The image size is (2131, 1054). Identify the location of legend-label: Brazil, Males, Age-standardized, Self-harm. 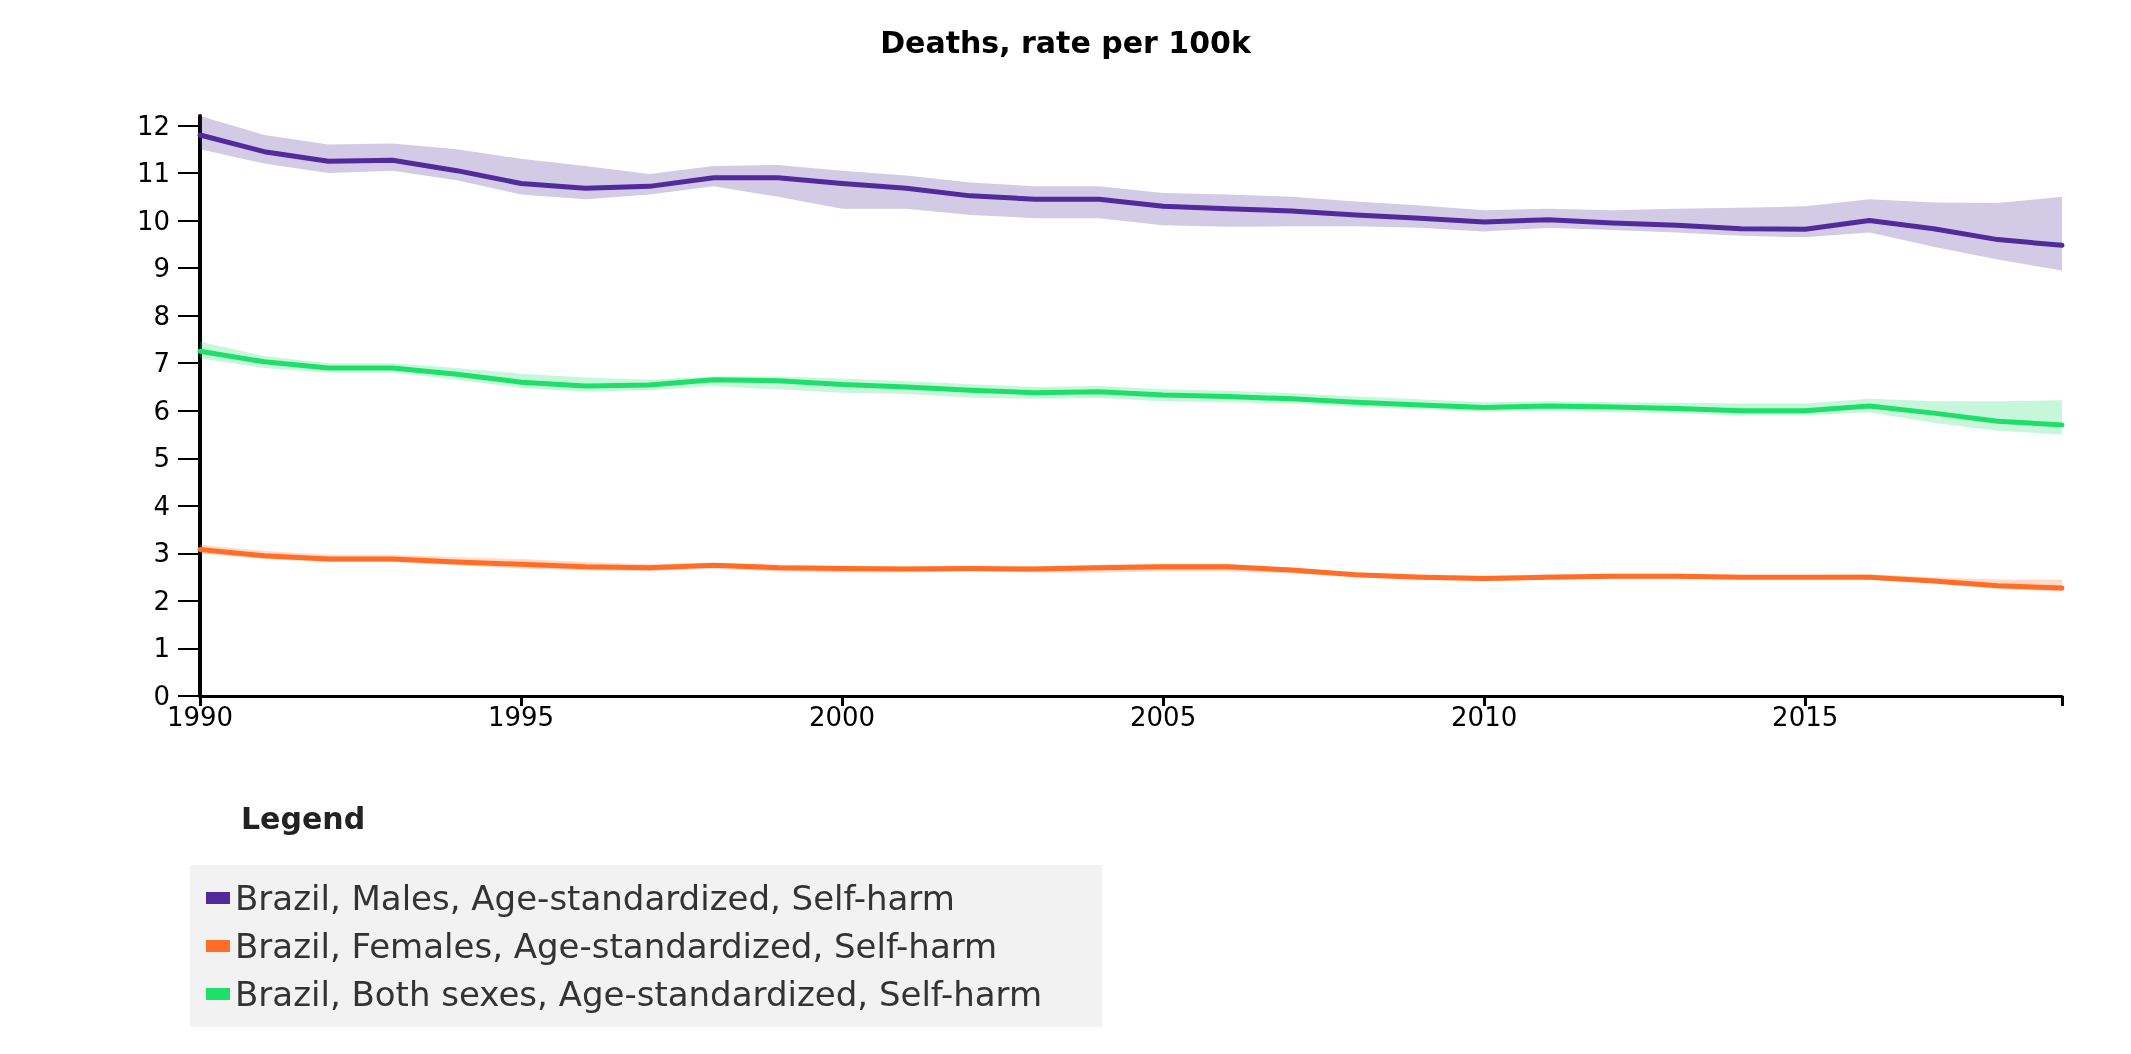
(595, 898).